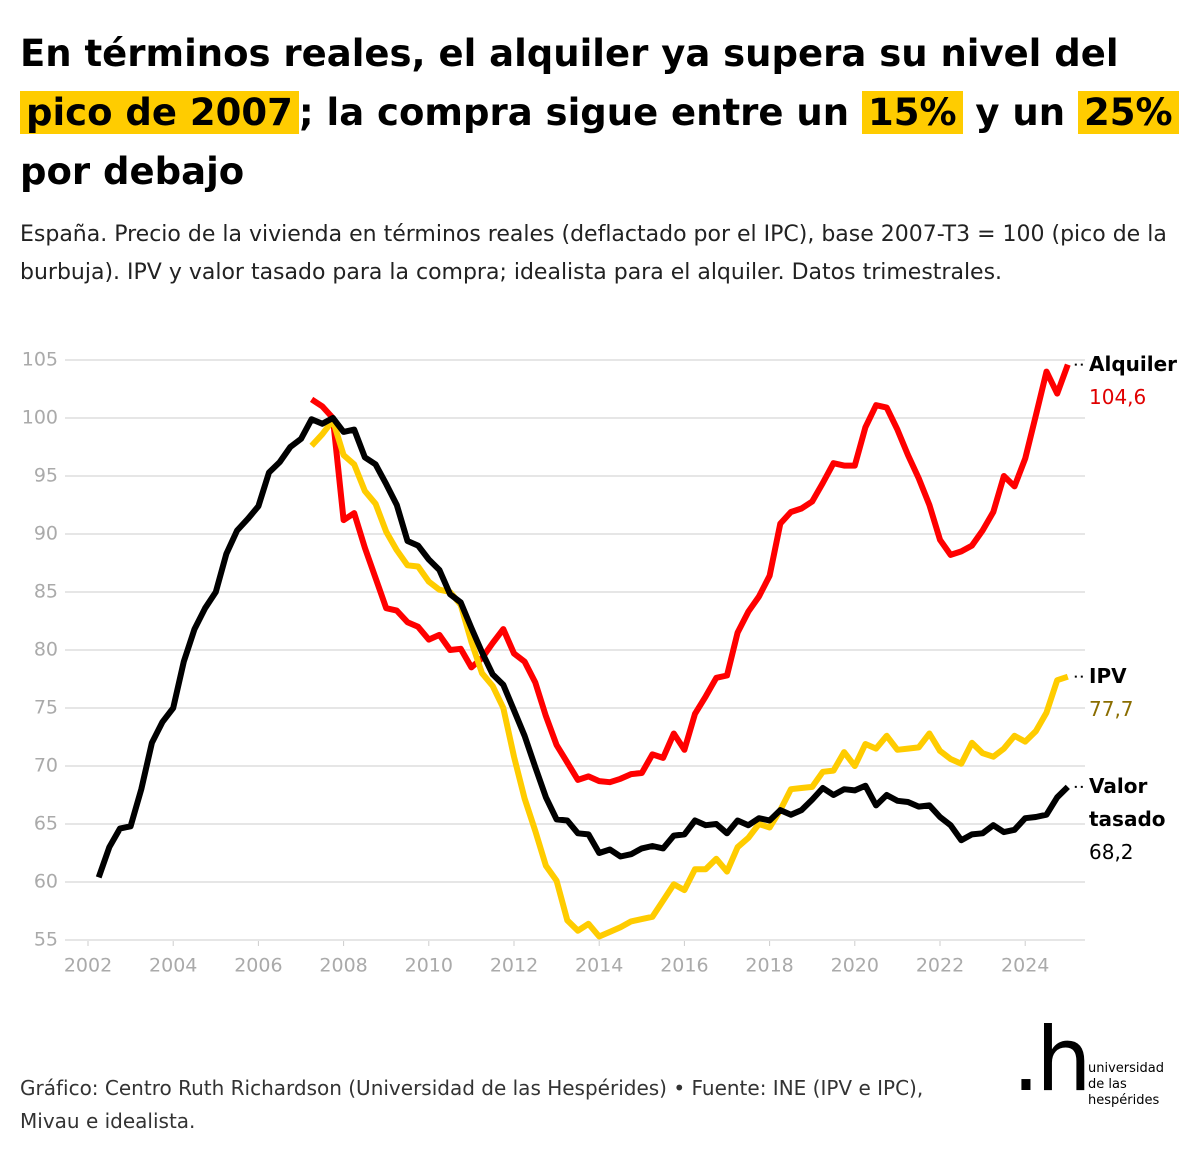  What do you see at coordinates (46, 708) in the screenshot?
I see `y-tick-label: 75` at bounding box center [46, 708].